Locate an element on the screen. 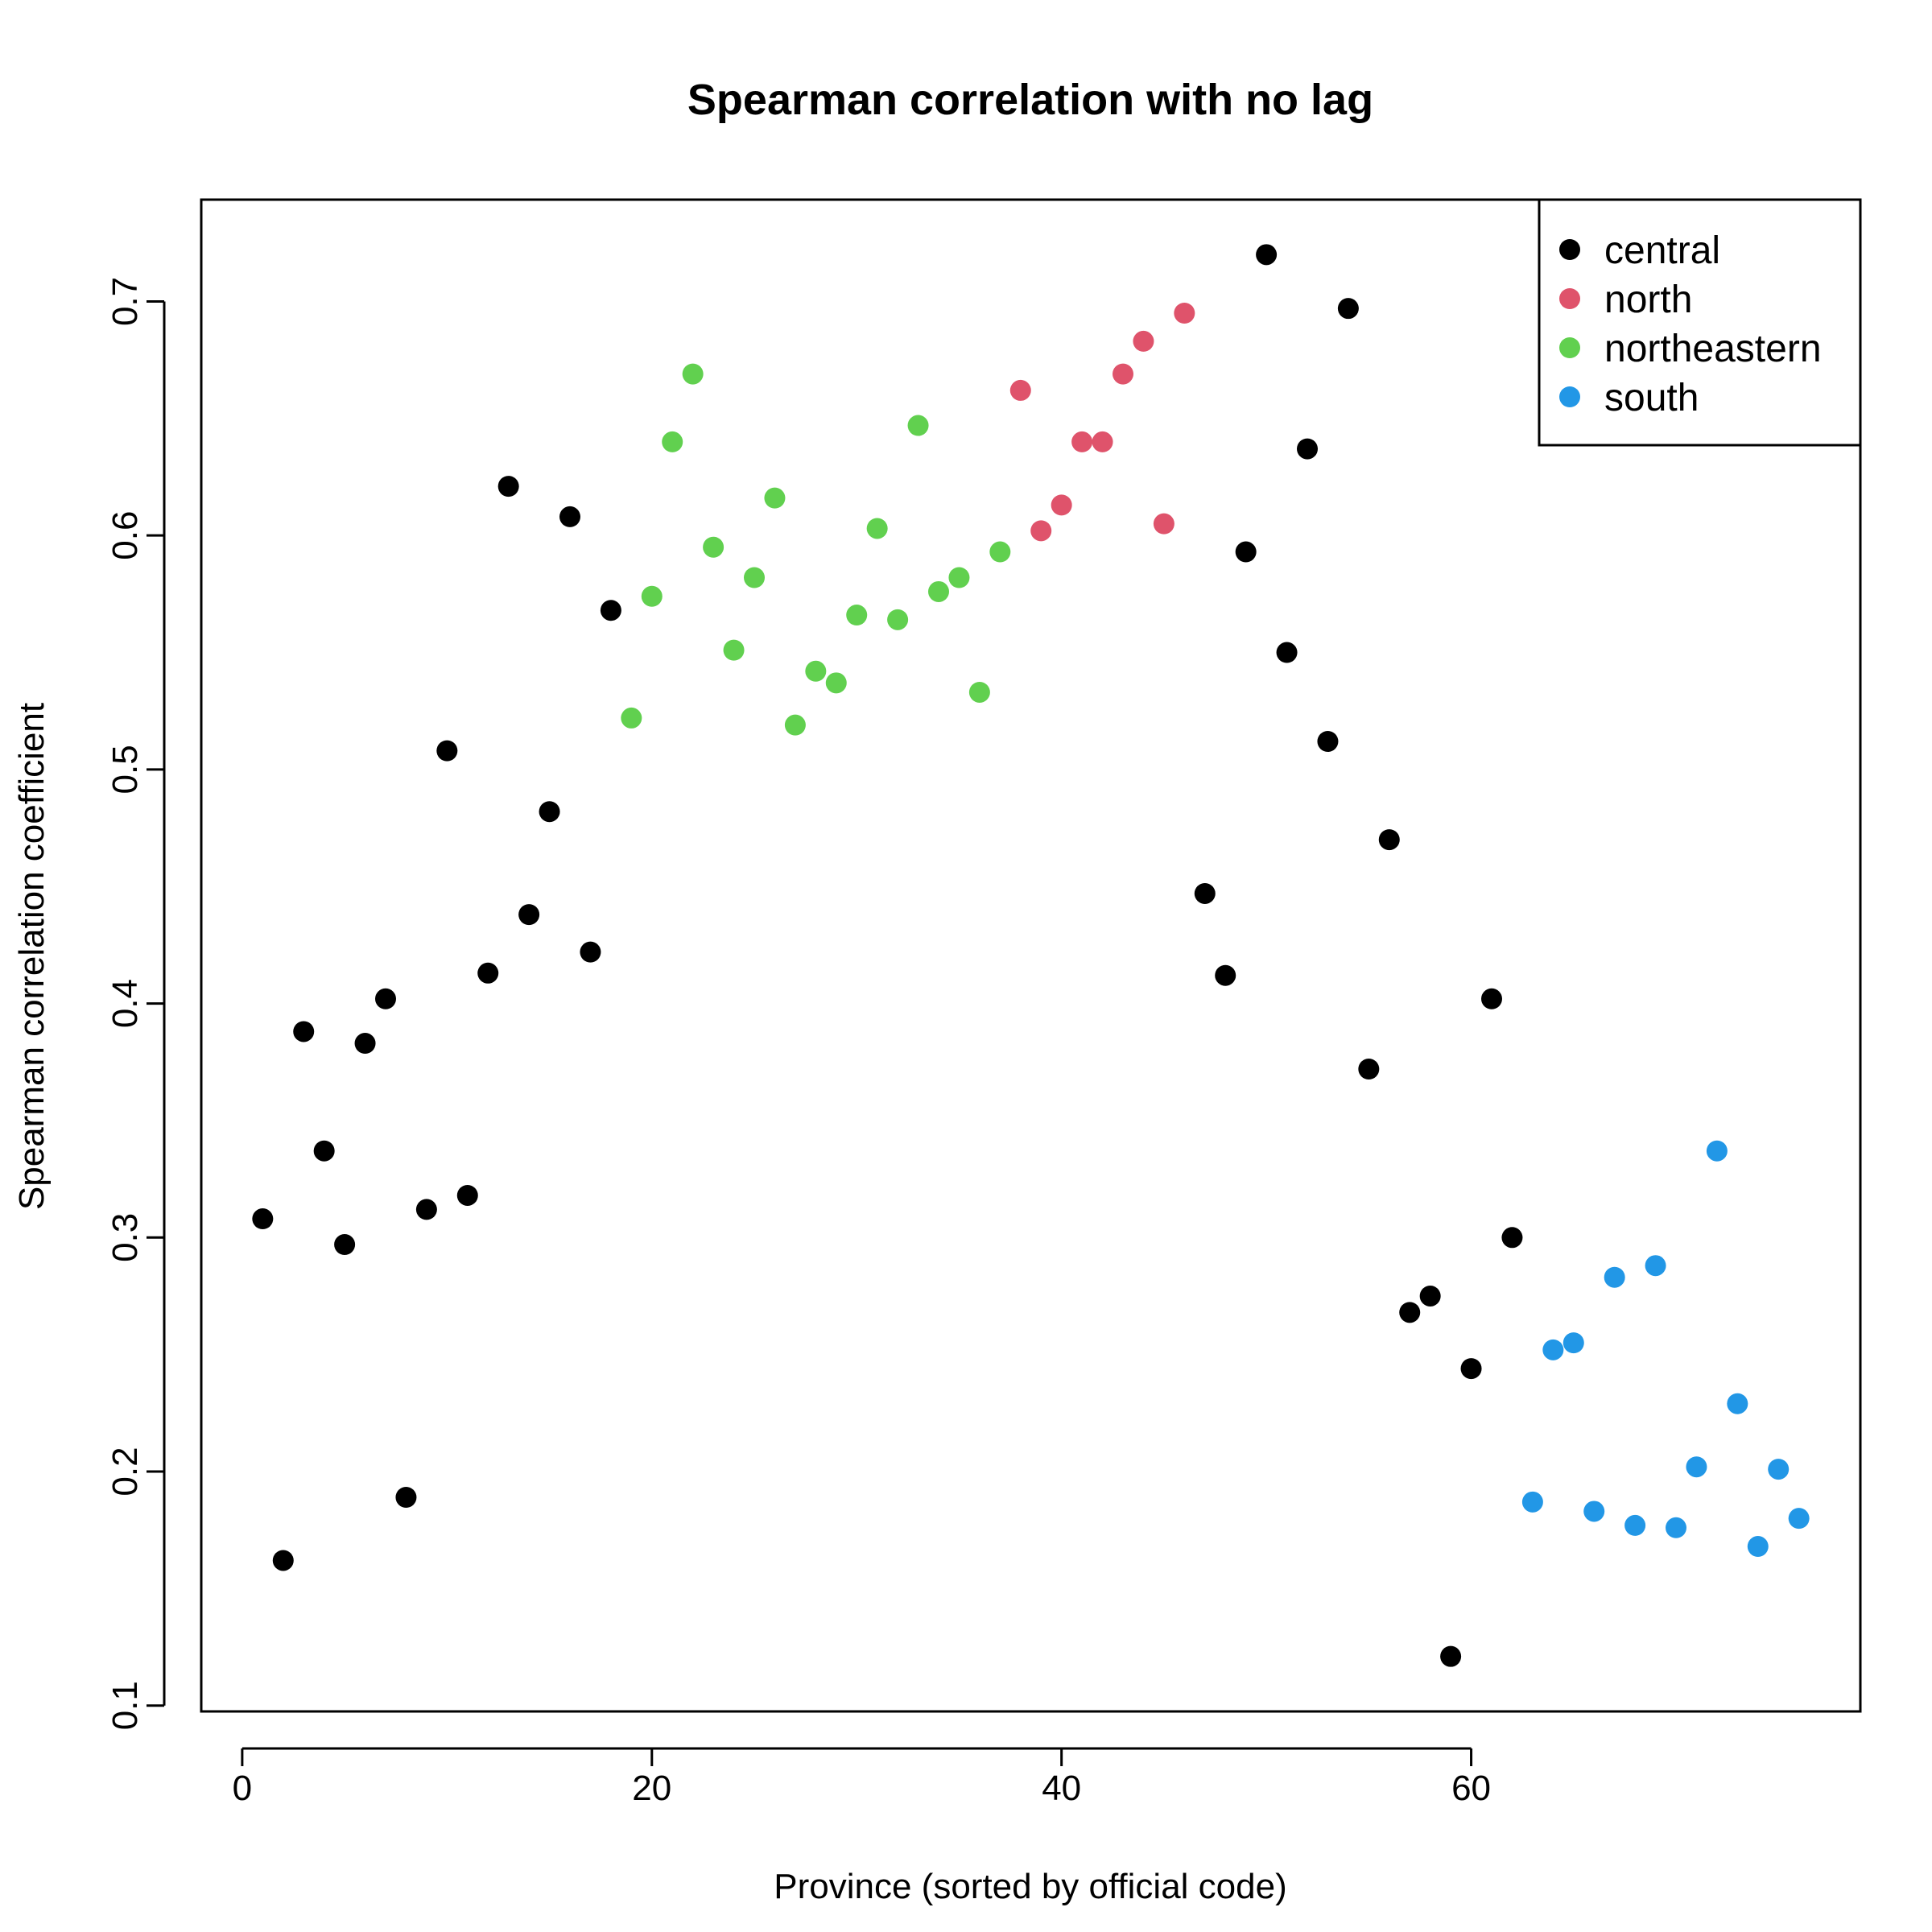  y-tick-label: 0.1 is located at coordinates (125, 1705).